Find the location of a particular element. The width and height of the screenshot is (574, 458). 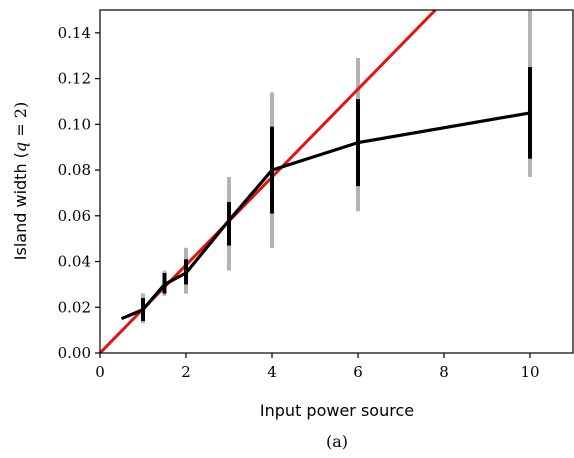

y-tick-label: 0.10 is located at coordinates (74, 124).